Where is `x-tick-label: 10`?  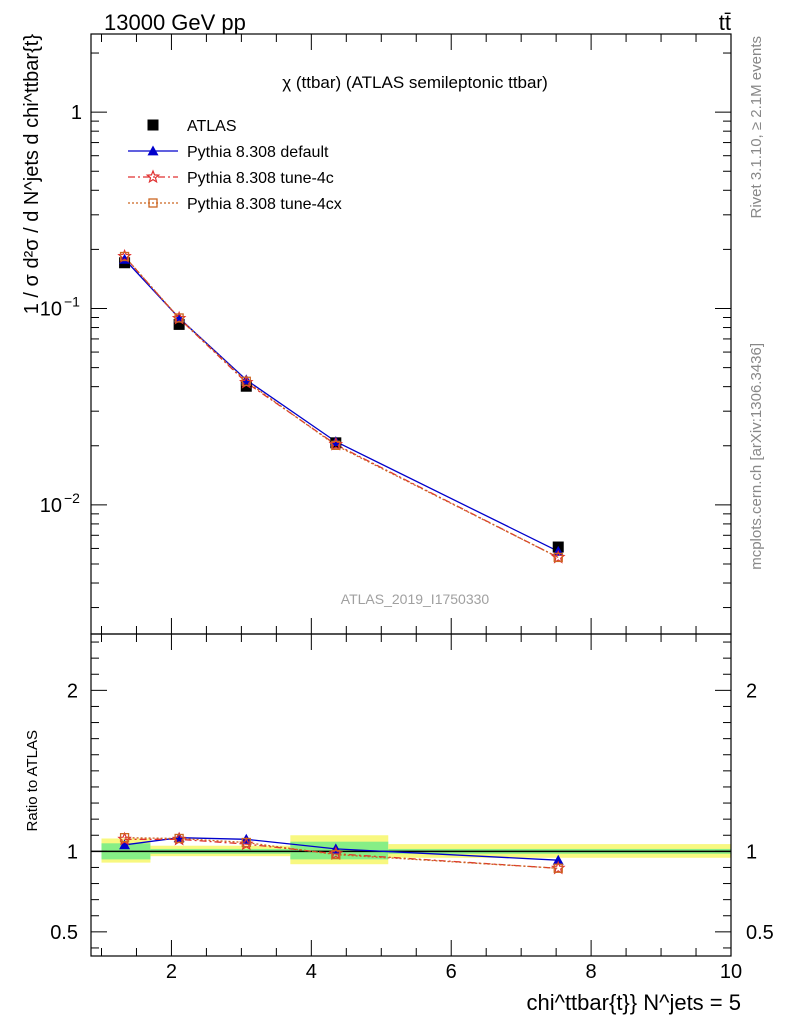 x-tick-label: 10 is located at coordinates (731, 972).